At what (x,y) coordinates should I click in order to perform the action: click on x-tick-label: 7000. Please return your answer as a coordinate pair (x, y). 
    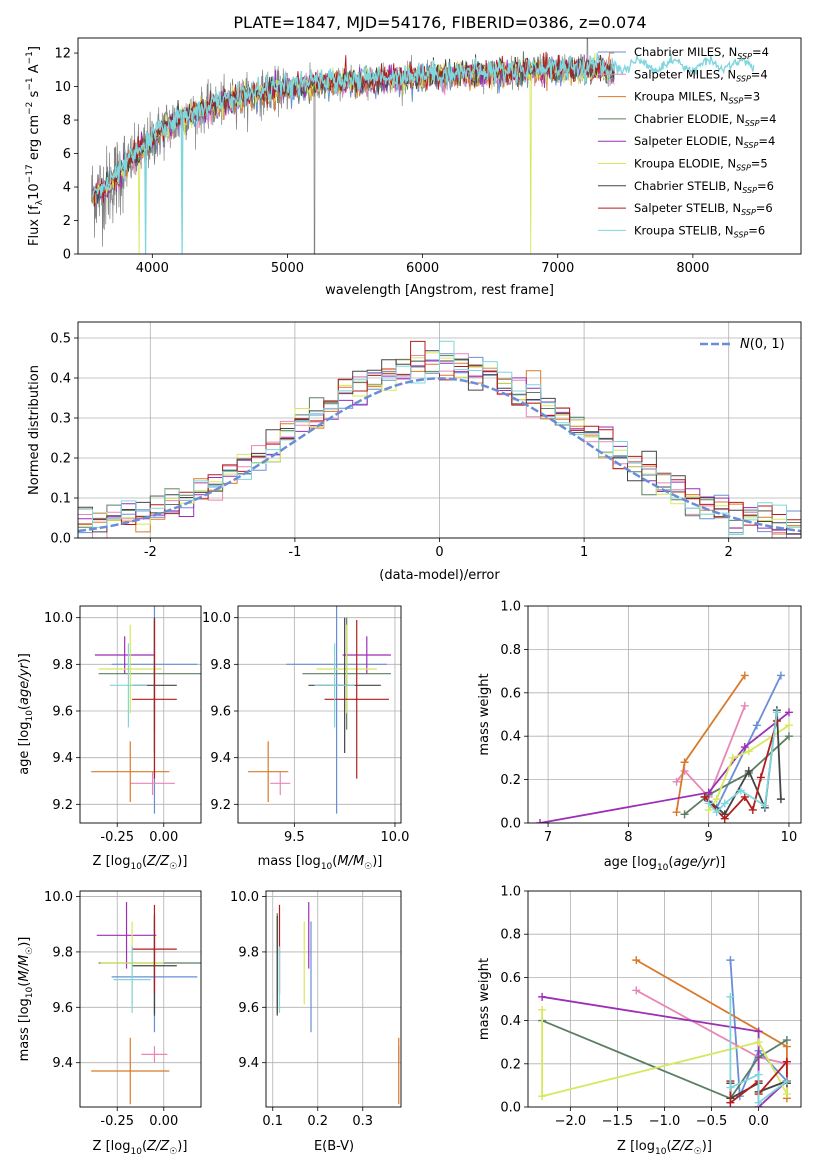
    Looking at the image, I should click on (557, 268).